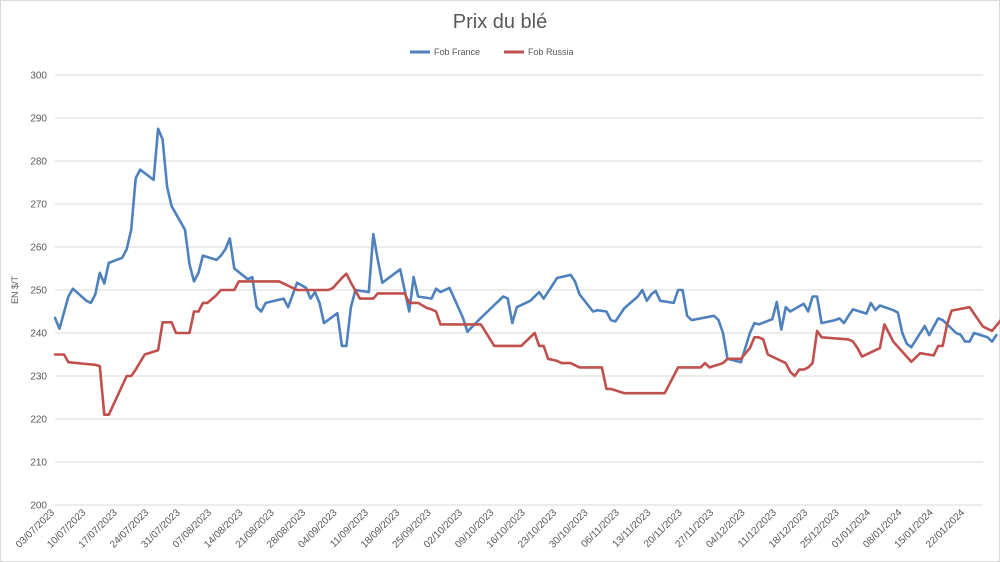 Image resolution: width=1000 pixels, height=562 pixels. I want to click on y-tick-label: 290, so click(38, 119).